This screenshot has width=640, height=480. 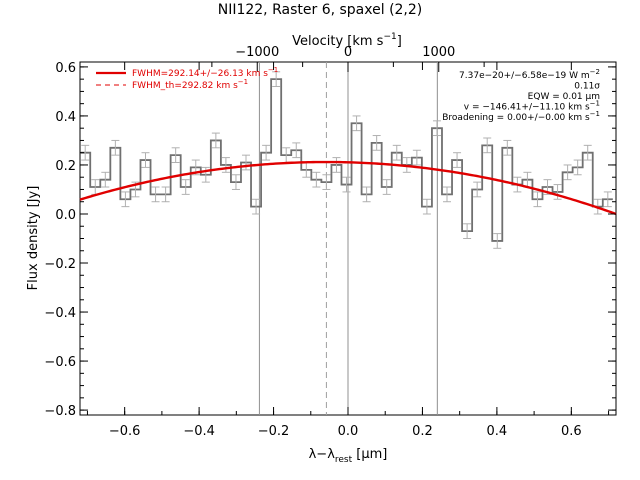 I want to click on top-tick-label: −1000, so click(x=257, y=52).